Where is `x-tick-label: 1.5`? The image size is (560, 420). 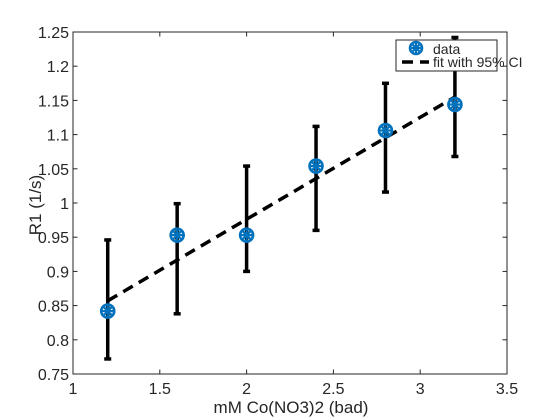
x-tick-label: 1.5 is located at coordinates (160, 389).